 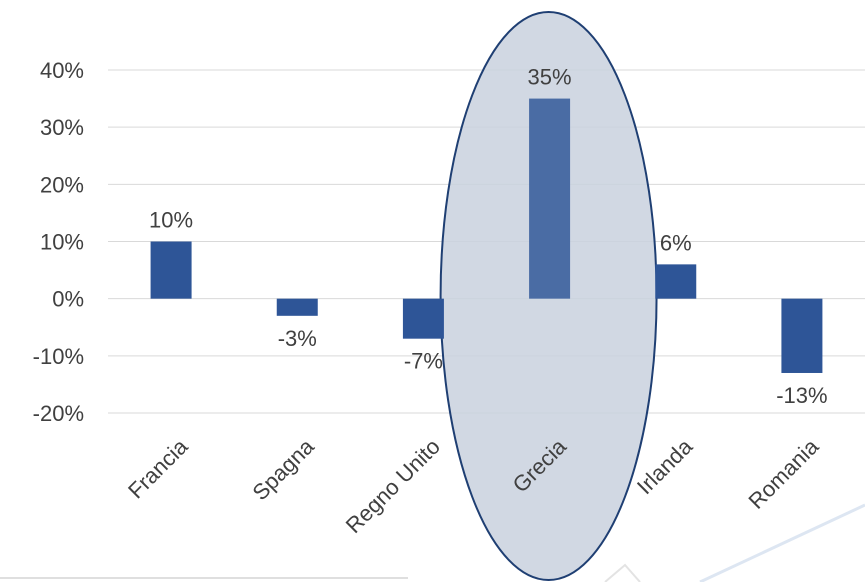 I want to click on data-label: 6%, so click(x=676, y=242).